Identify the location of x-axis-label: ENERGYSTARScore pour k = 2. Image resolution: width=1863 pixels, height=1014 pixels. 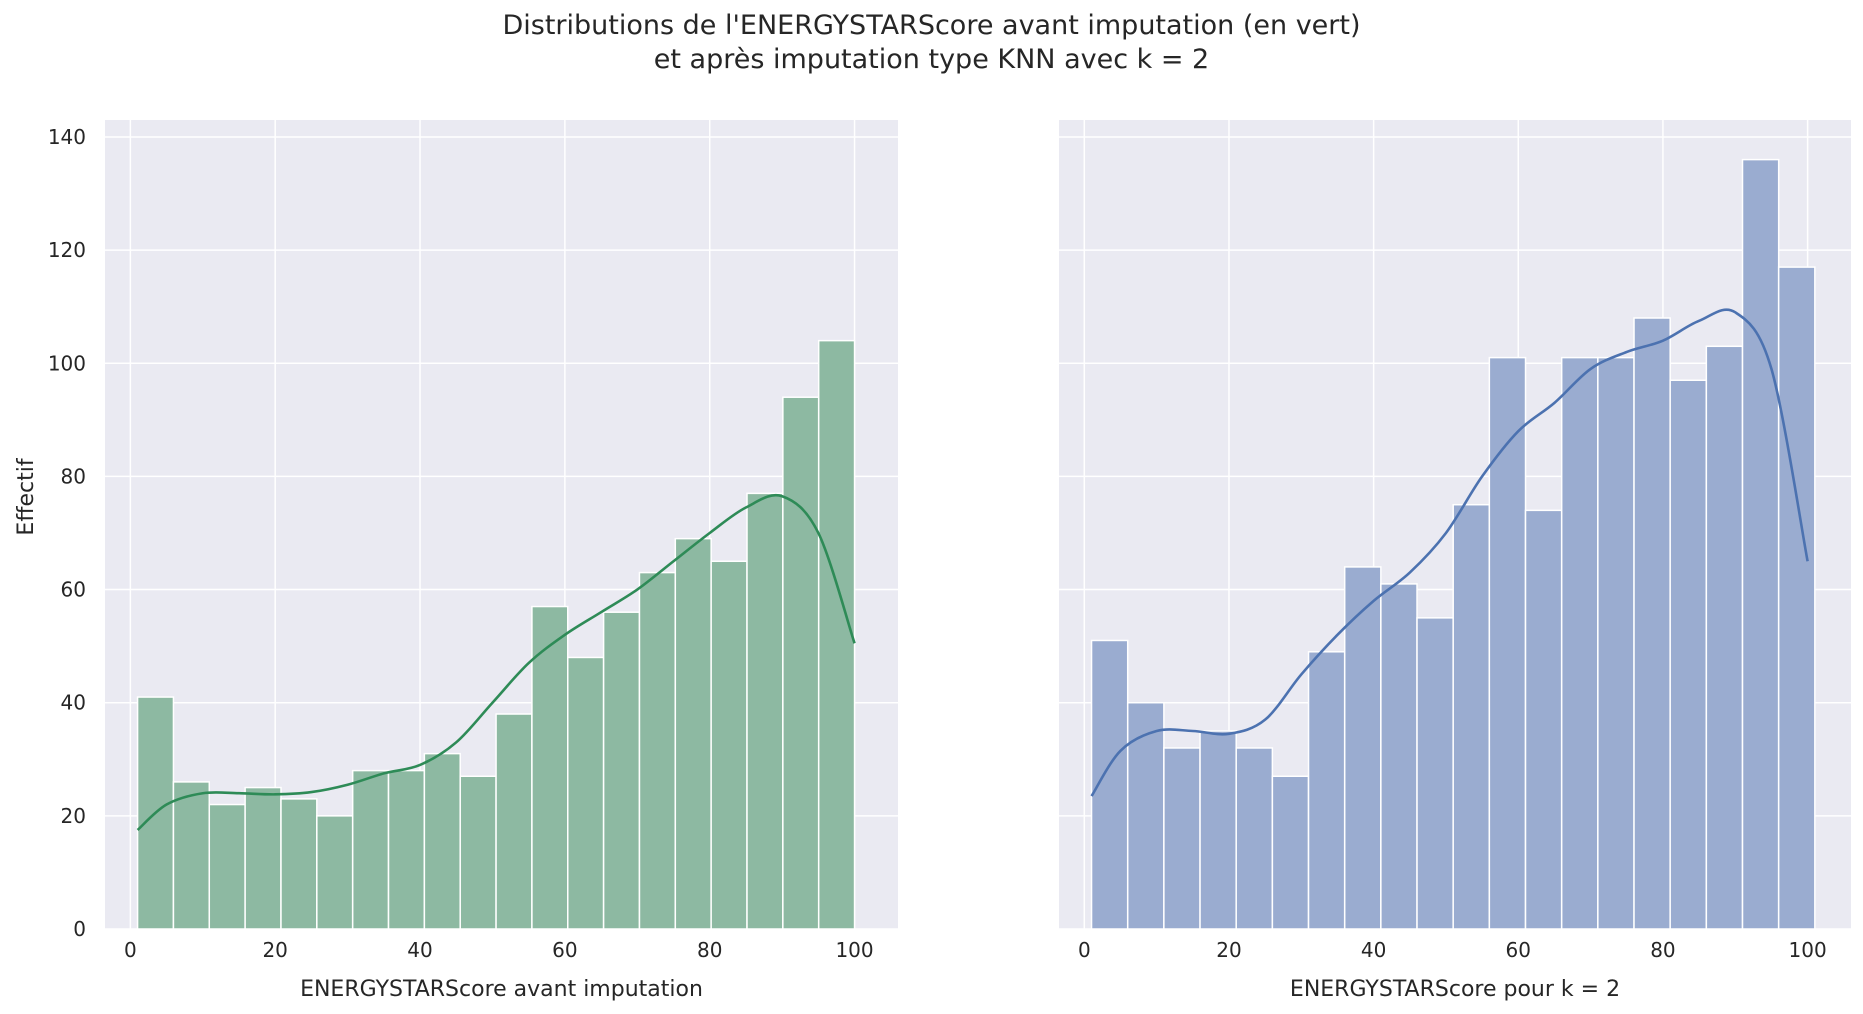
(1455, 989).